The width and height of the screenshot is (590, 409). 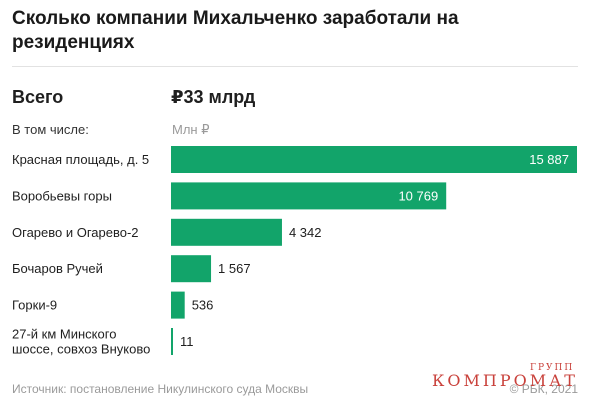 I want to click on category-label: Горки-9, so click(x=34, y=305).